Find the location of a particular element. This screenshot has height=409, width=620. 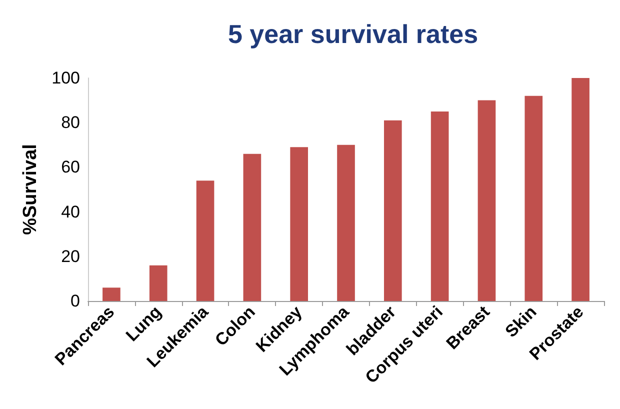

y-tick-label: 20 is located at coordinates (70, 256).